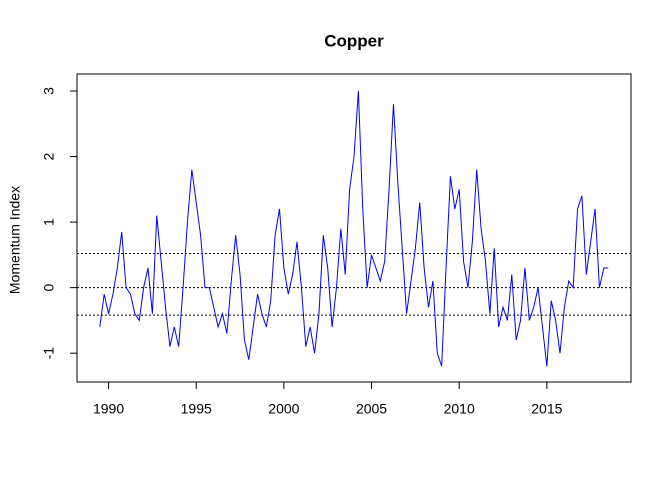 This screenshot has width=672, height=485. I want to click on y-axis-label: Momentum Index, so click(15, 240).